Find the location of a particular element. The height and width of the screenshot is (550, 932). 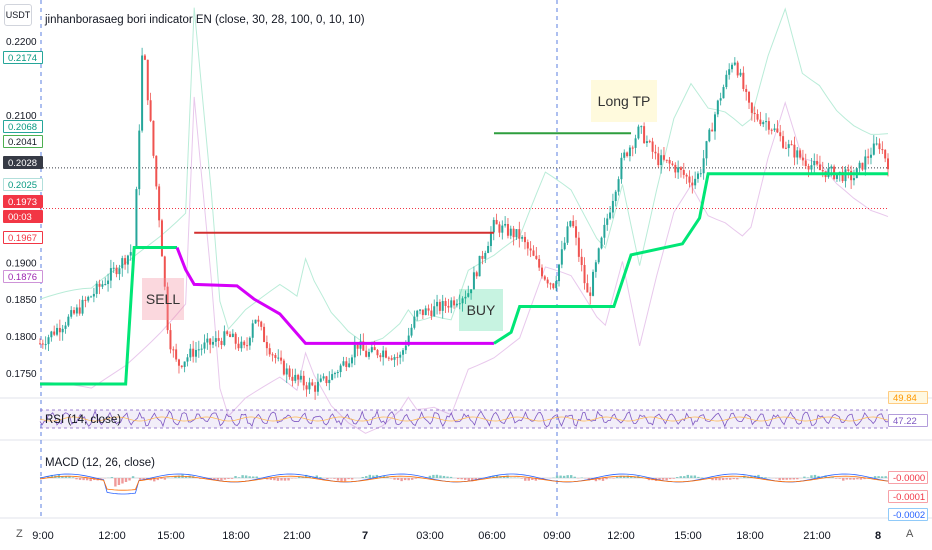

auto-scale-button: A is located at coordinates (910, 534).